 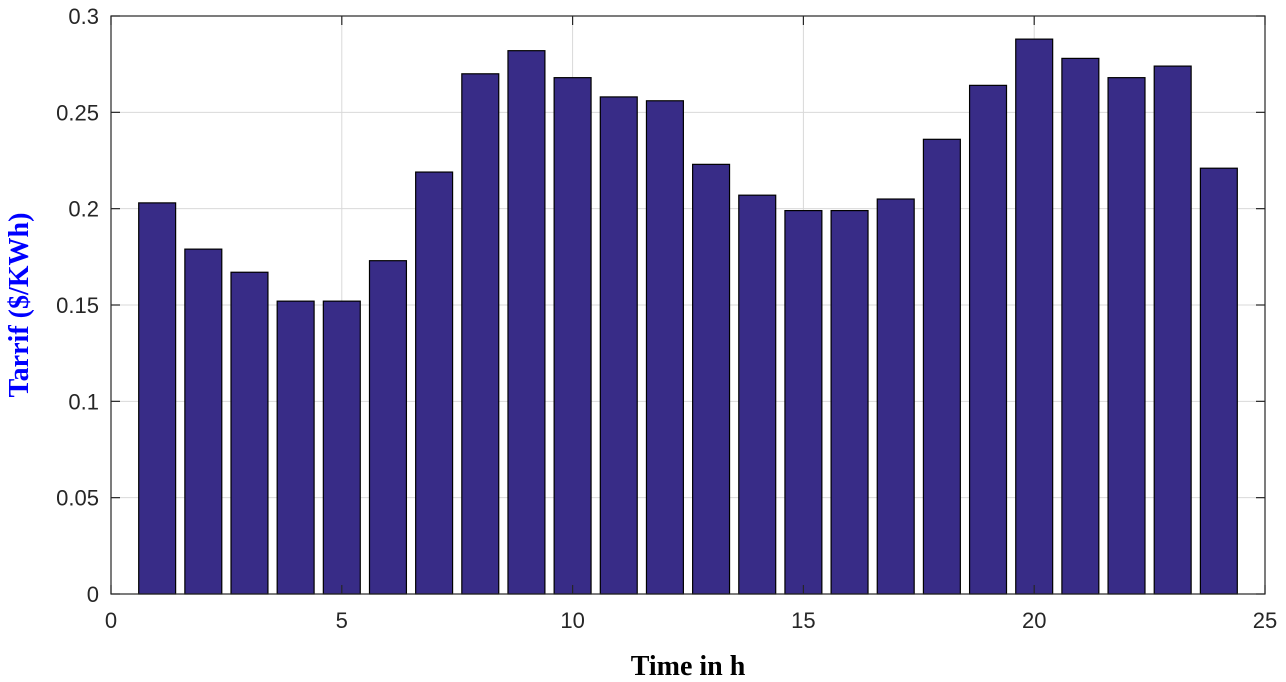 What do you see at coordinates (93, 594) in the screenshot?
I see `y-tick-label: 0` at bounding box center [93, 594].